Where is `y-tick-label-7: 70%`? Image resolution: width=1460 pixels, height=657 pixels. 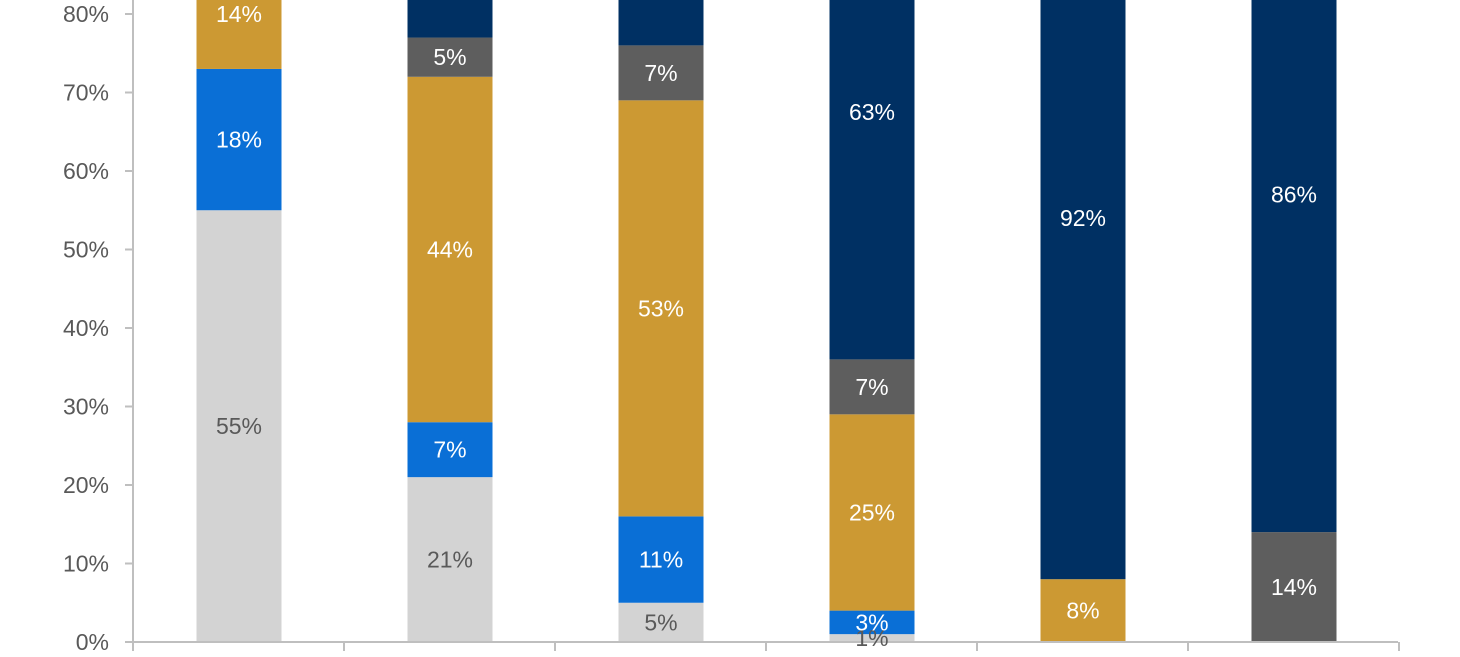
y-tick-label-7: 70% is located at coordinates (86, 93).